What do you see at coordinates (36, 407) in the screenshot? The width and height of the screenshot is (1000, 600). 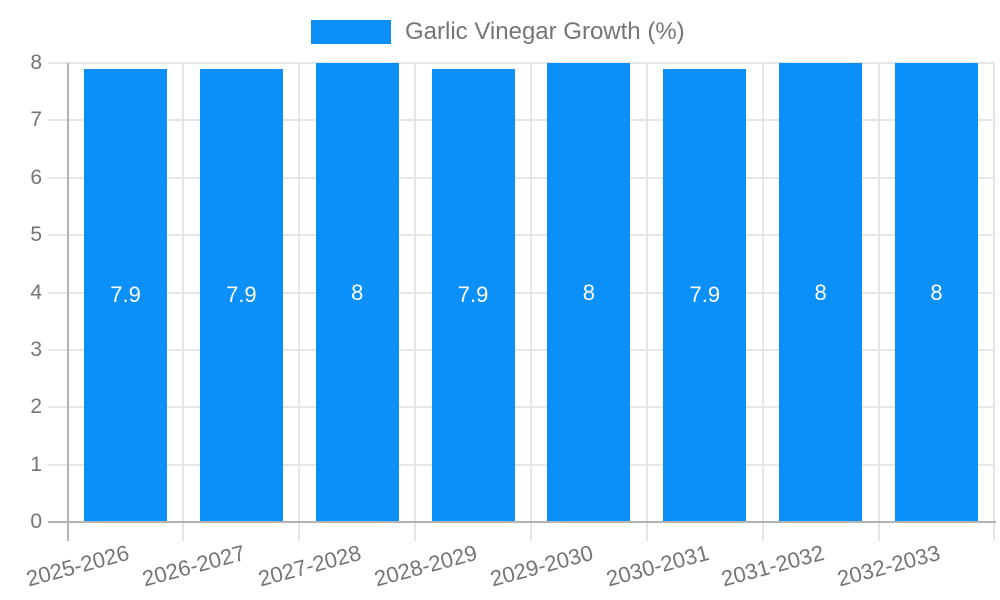 I see `y-axis-tick-label: 2` at bounding box center [36, 407].